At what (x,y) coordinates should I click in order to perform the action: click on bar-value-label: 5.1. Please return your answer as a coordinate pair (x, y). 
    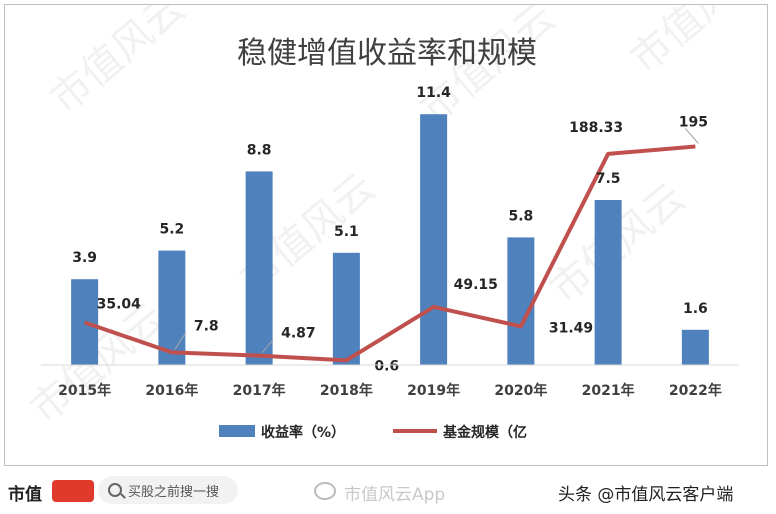
    Looking at the image, I should click on (346, 232).